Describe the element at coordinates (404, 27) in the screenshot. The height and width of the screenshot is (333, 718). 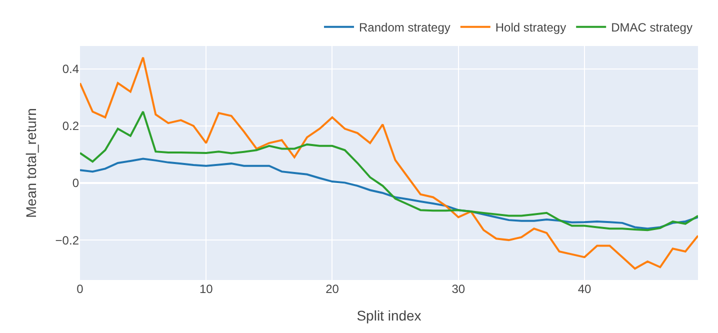
I see `legend-label: Random strategy` at that location.